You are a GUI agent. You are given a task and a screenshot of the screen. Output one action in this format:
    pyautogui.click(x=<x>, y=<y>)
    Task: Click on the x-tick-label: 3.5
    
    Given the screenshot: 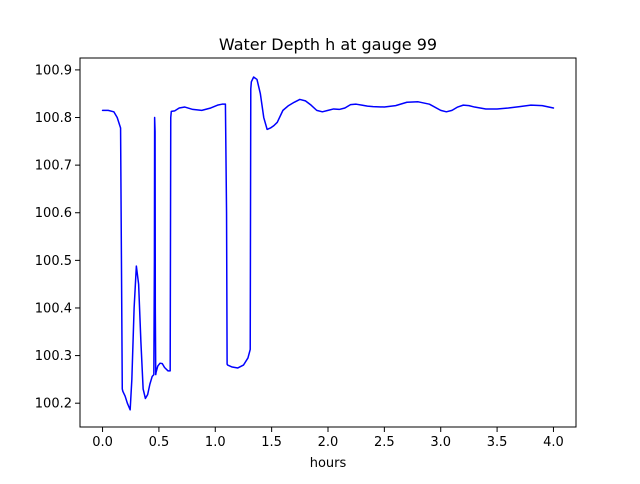 What is the action you would take?
    pyautogui.click(x=497, y=442)
    